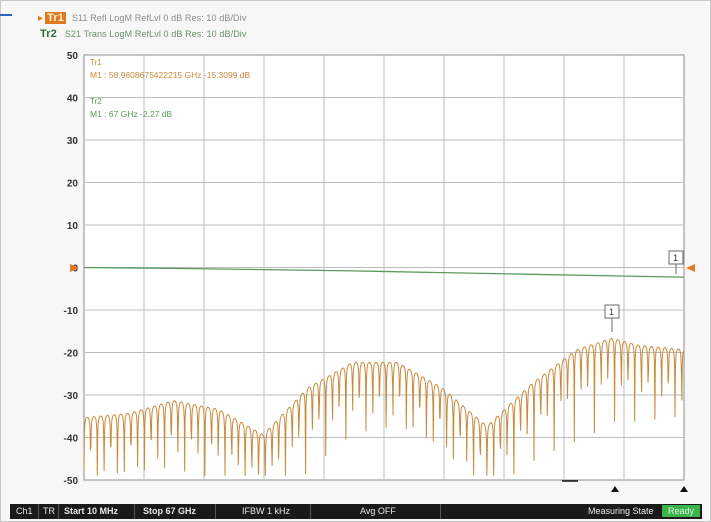 This screenshot has width=711, height=522. I want to click on accent-line, so click(6, 15).